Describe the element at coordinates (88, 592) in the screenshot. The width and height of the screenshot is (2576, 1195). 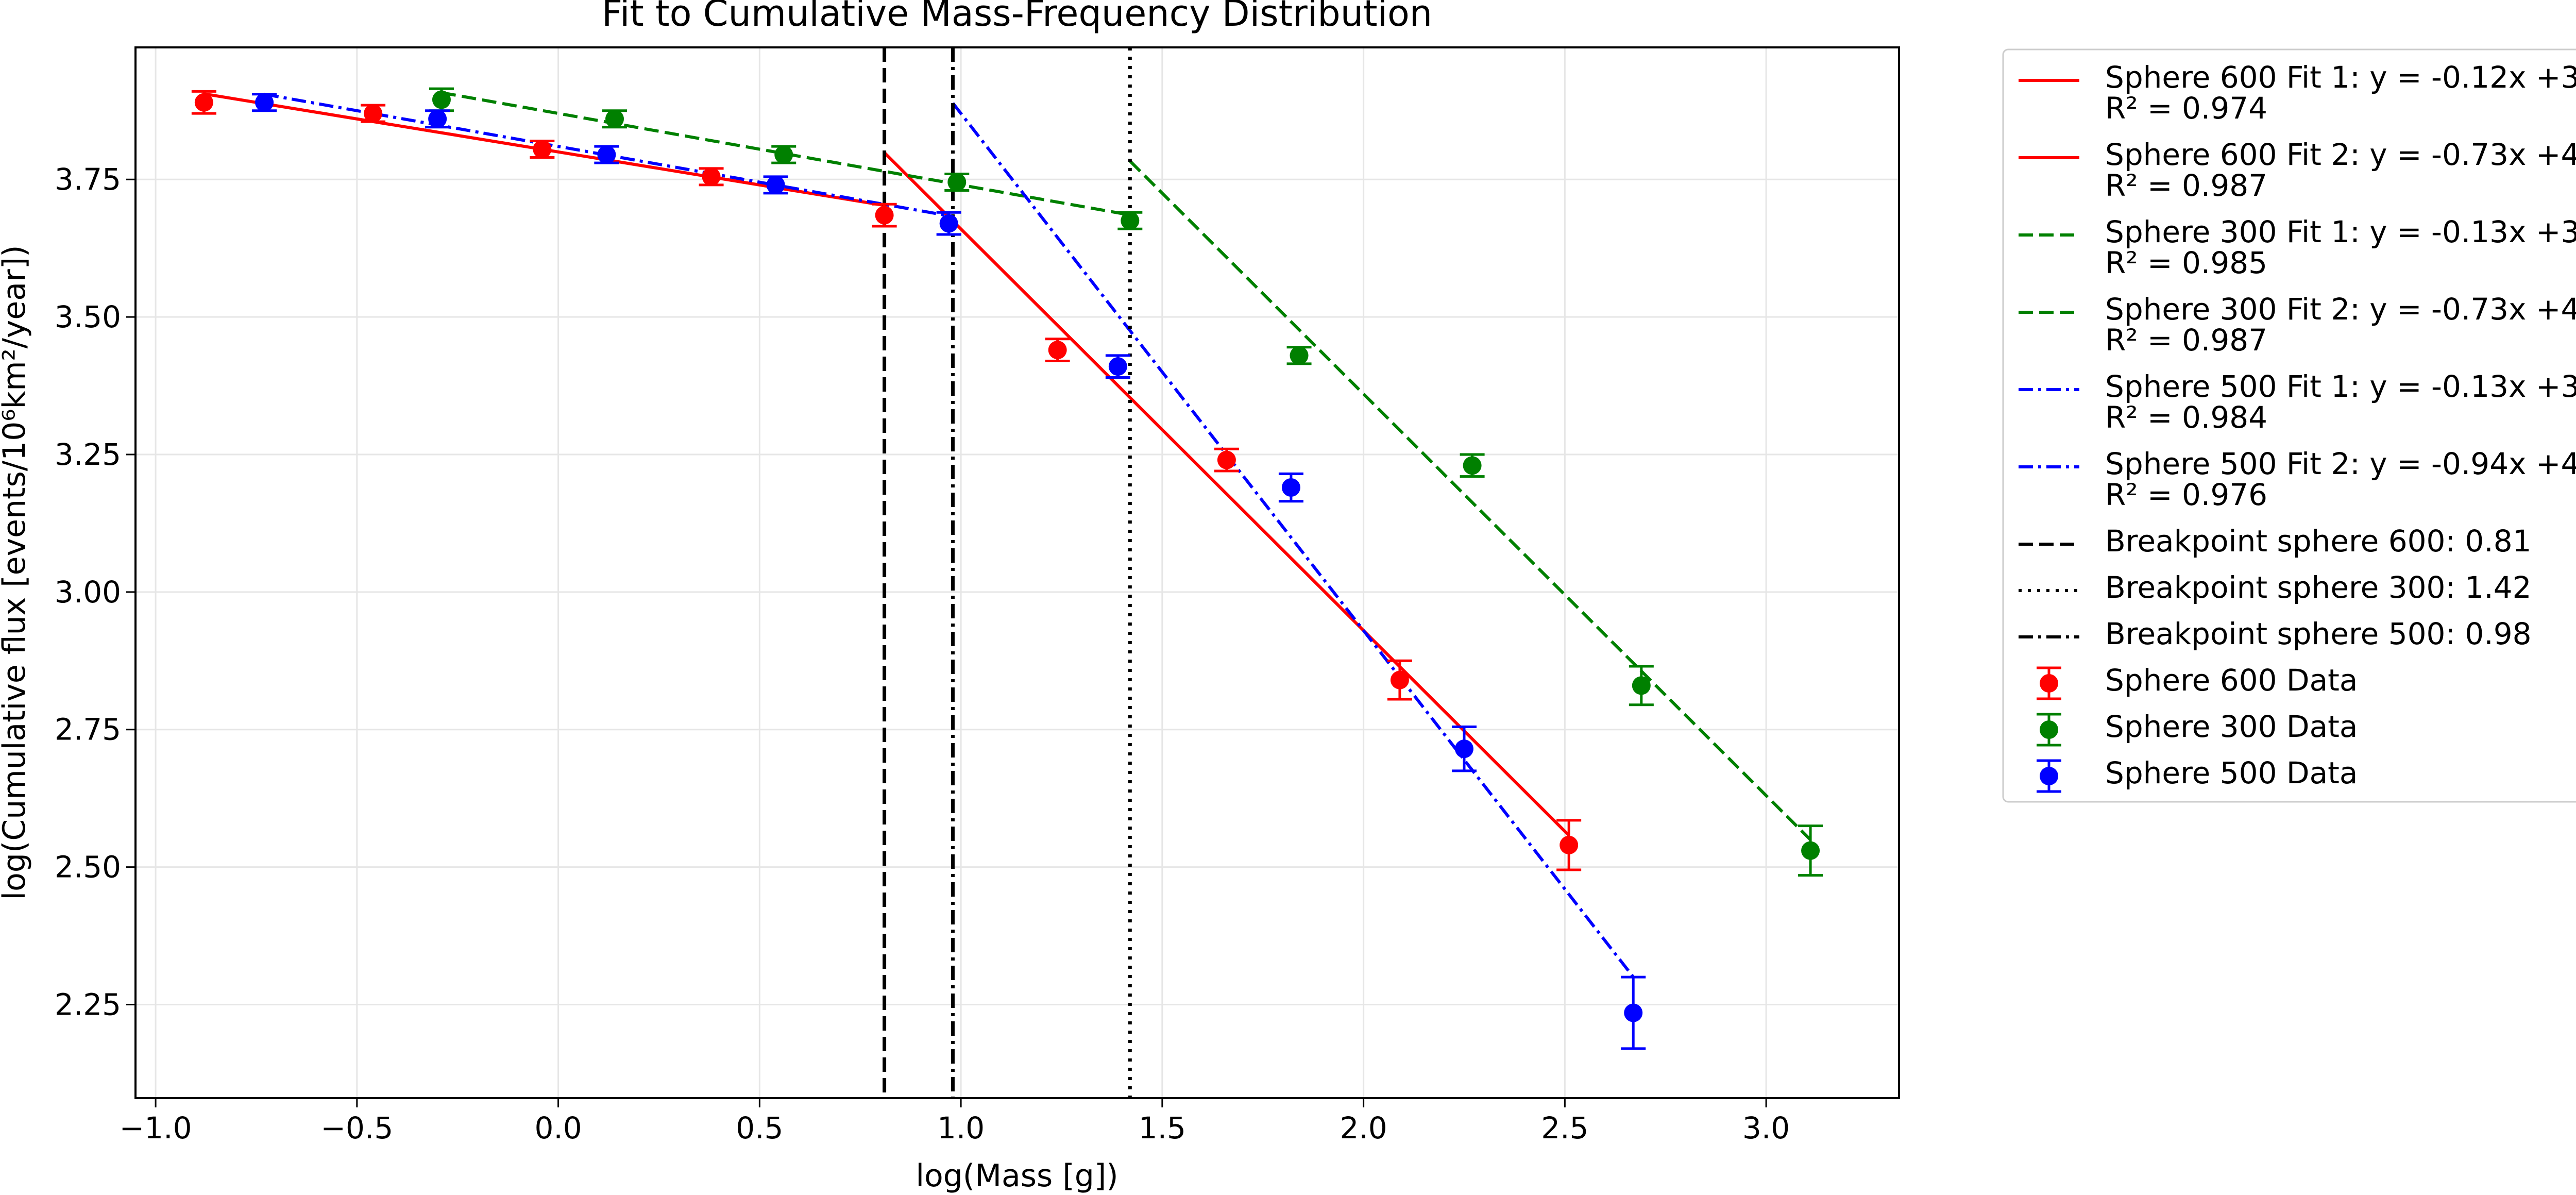
I see `y-tick-label: 3.00` at that location.